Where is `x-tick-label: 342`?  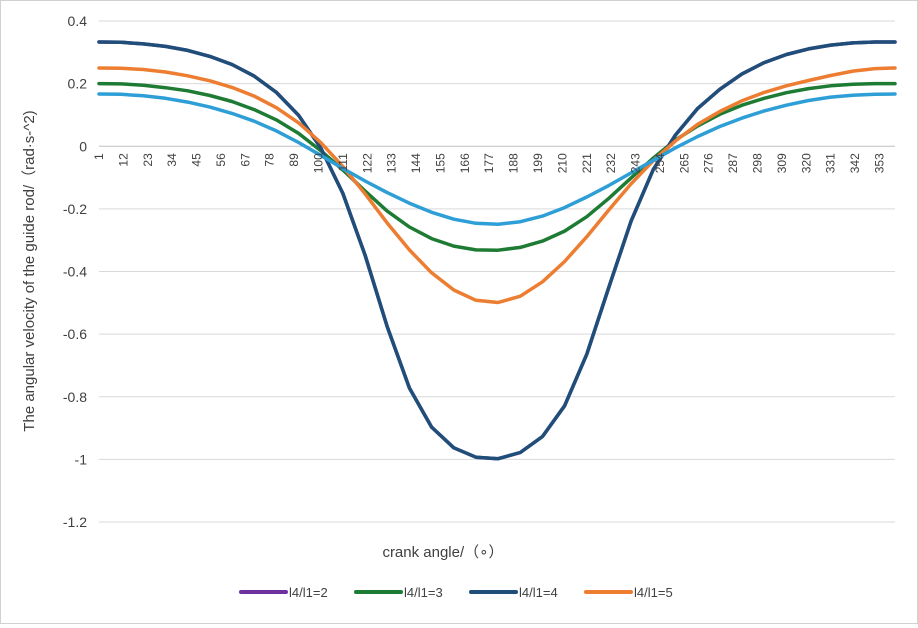 x-tick-label: 342 is located at coordinates (855, 163).